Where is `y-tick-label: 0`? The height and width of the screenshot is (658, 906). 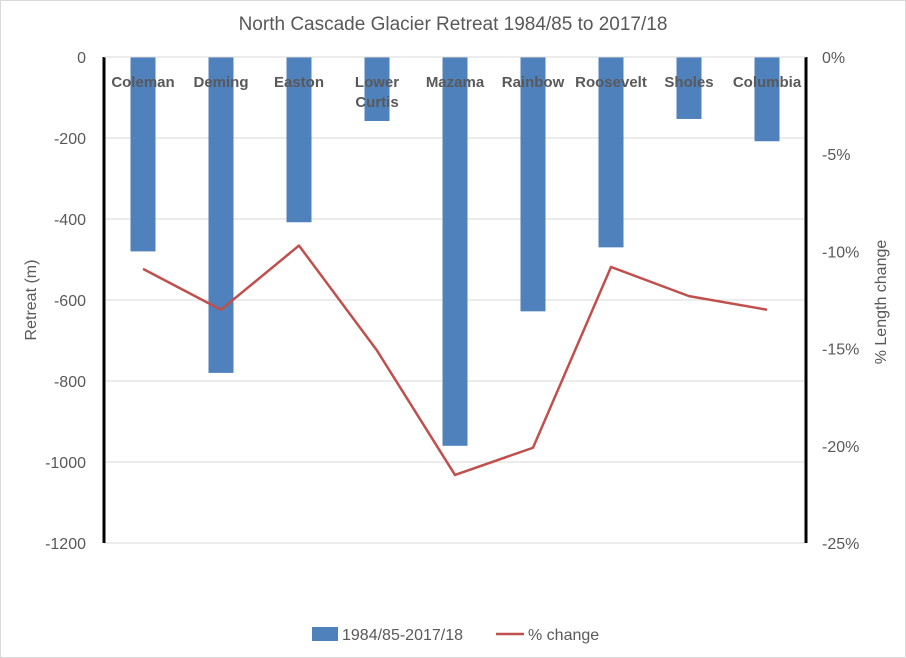
y-tick-label: 0 is located at coordinates (81, 58).